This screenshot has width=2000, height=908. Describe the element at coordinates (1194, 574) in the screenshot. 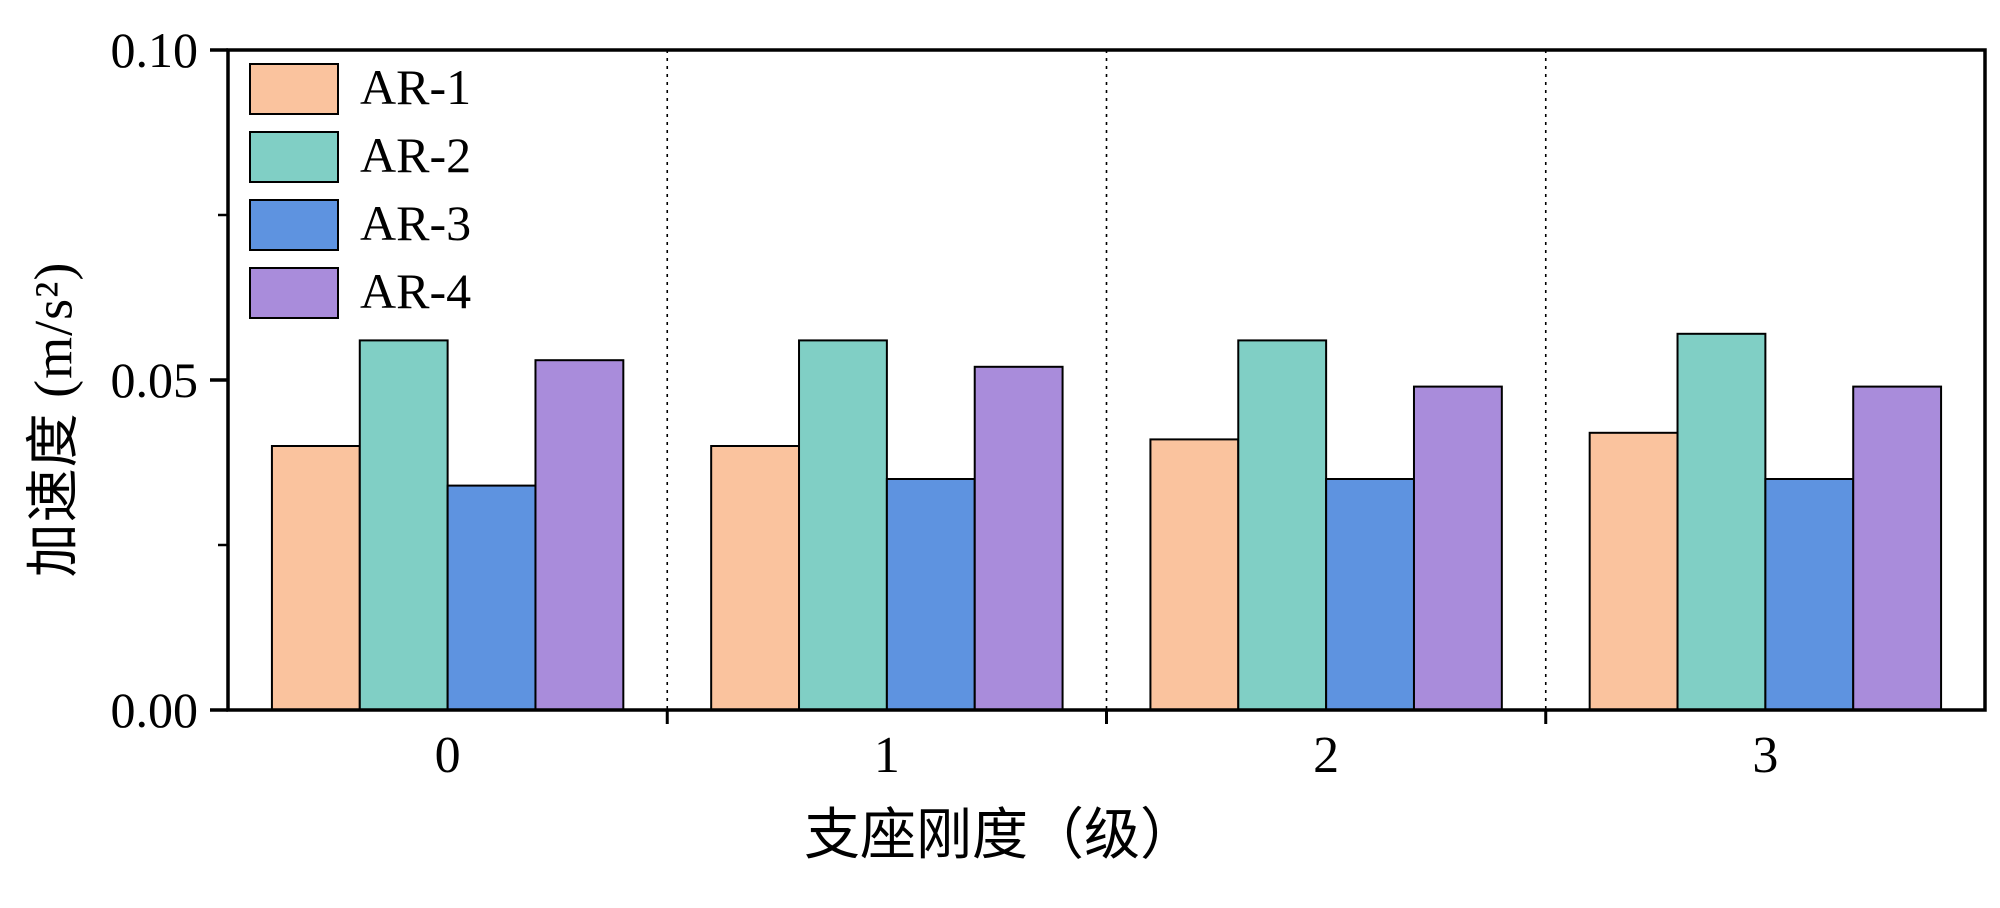

I see `bar-AR-1-cat2` at that location.